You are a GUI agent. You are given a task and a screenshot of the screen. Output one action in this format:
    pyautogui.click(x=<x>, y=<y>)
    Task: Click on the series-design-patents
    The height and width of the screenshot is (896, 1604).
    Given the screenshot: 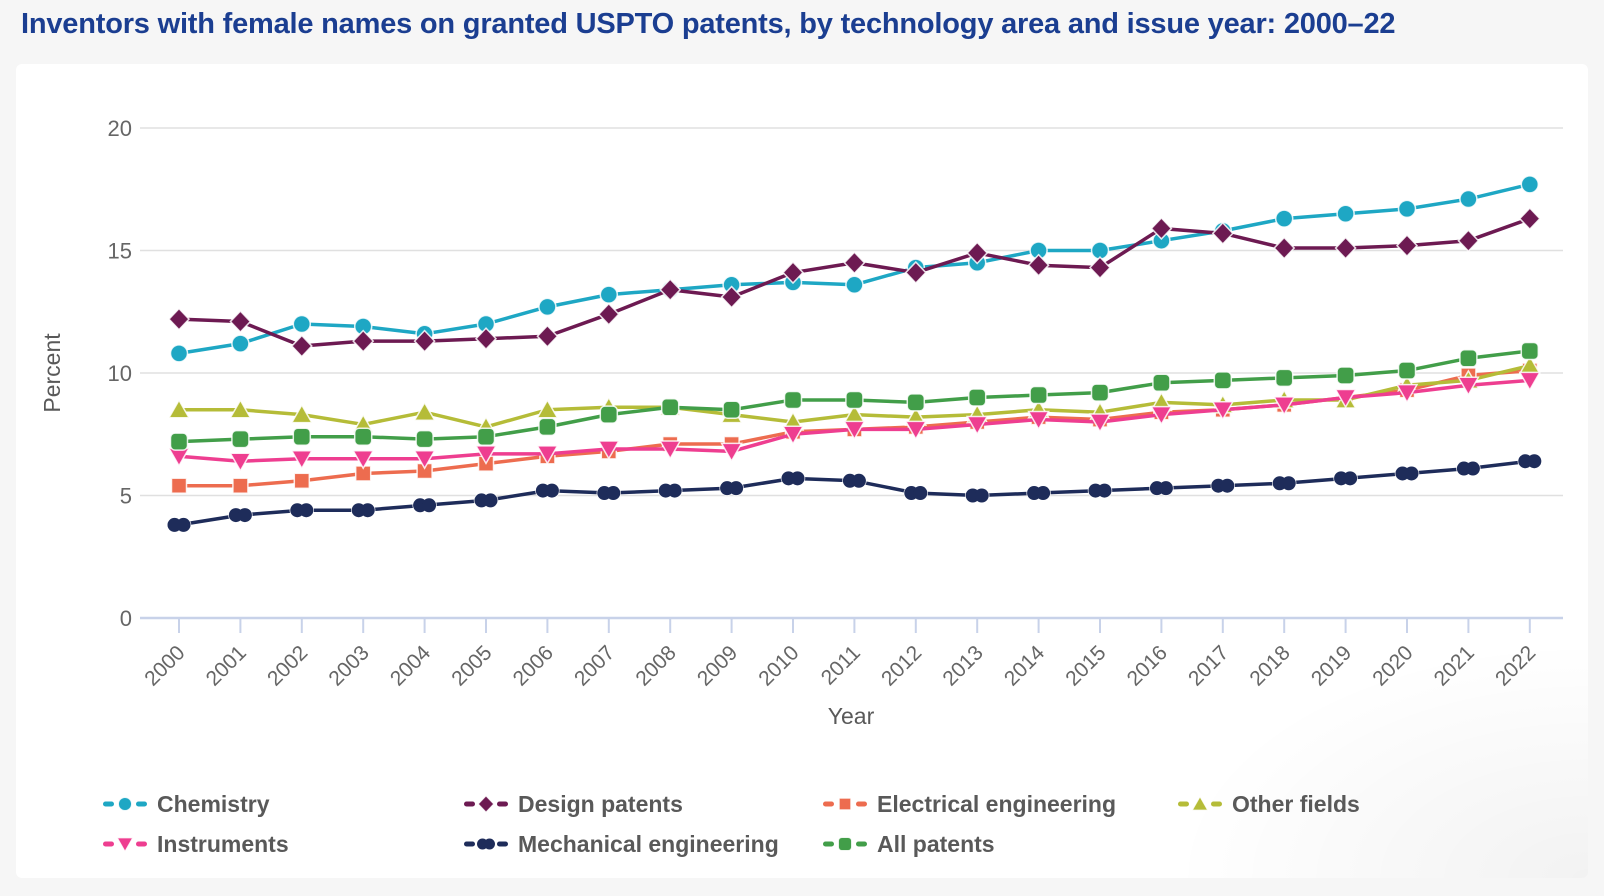 What is the action you would take?
    pyautogui.click(x=854, y=282)
    